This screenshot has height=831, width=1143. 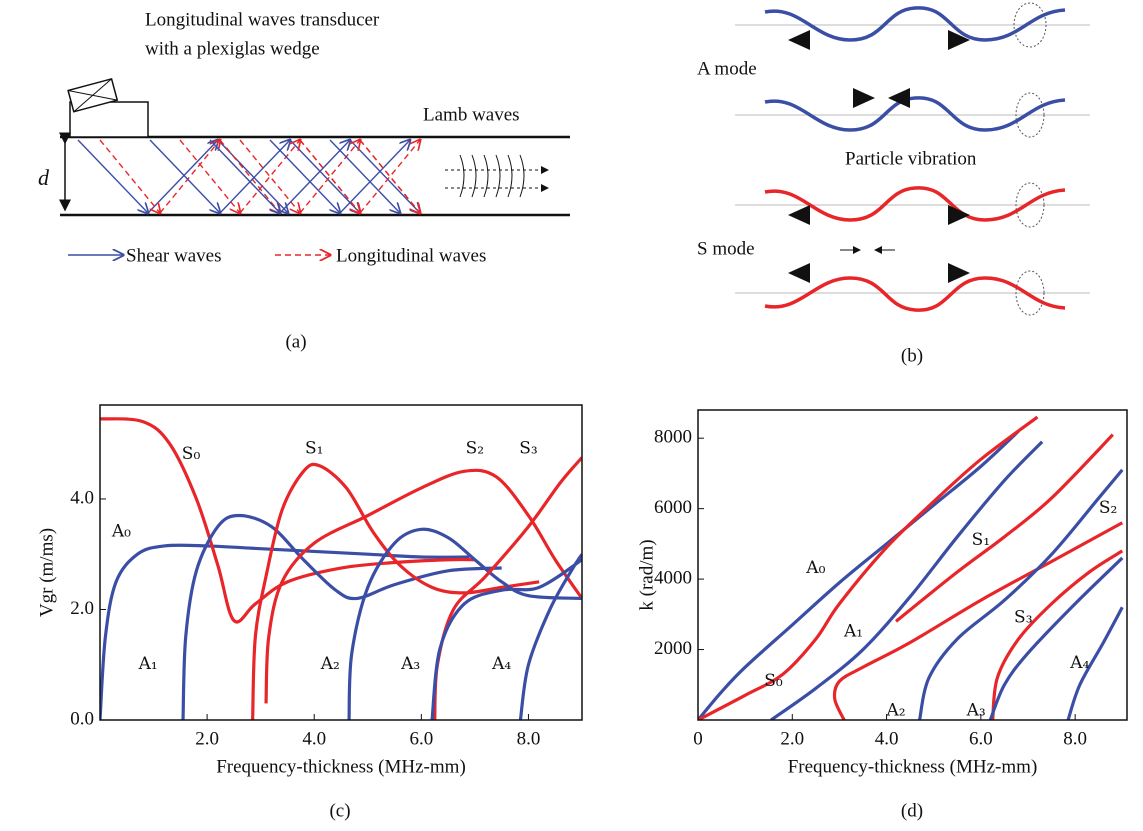 What do you see at coordinates (232, 48) in the screenshot?
I see `label: with a plexiglas wedge` at bounding box center [232, 48].